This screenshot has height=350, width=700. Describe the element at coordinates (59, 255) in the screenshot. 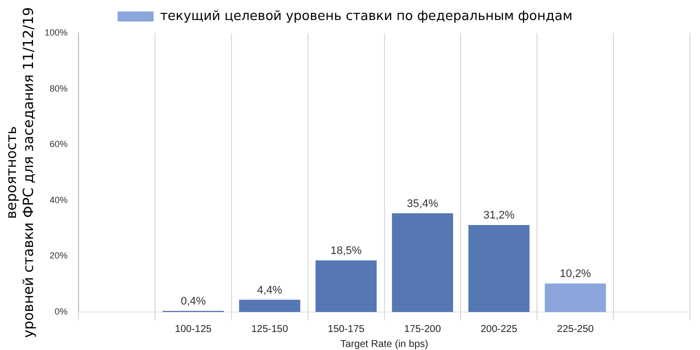

I see `y-tick-label: 20%` at that location.